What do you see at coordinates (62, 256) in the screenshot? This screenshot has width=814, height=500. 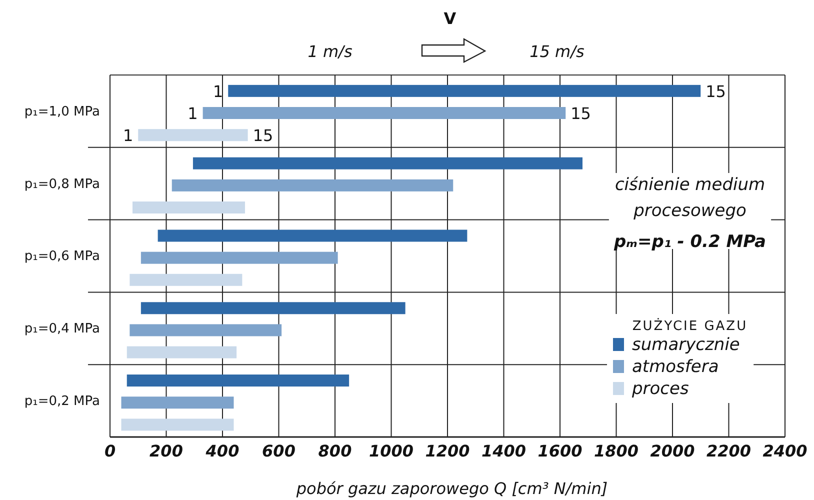 I see `y-tick-label: p₁=0,6 MPa` at bounding box center [62, 256].